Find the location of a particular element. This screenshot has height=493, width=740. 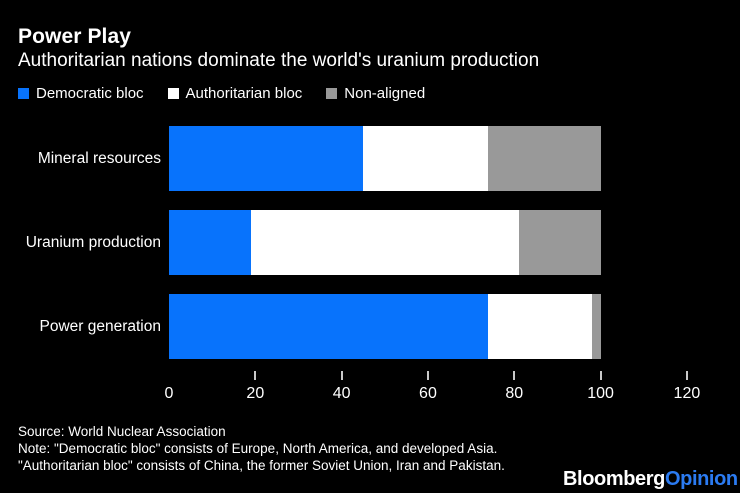

chart-title: Power Play is located at coordinates (75, 36).